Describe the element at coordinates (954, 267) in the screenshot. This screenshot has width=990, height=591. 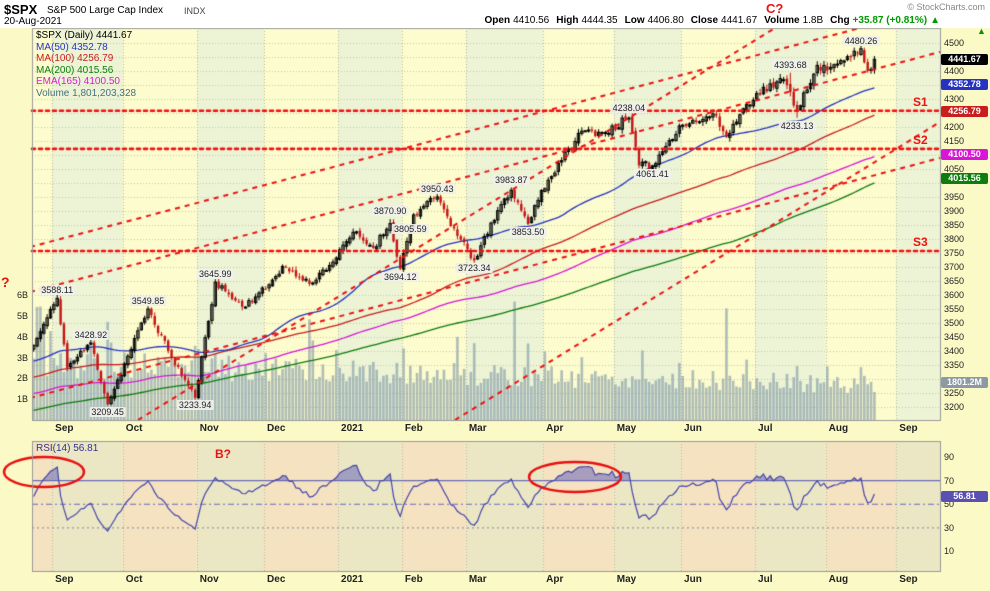
I see `price-axis-tick: 3700` at that location.